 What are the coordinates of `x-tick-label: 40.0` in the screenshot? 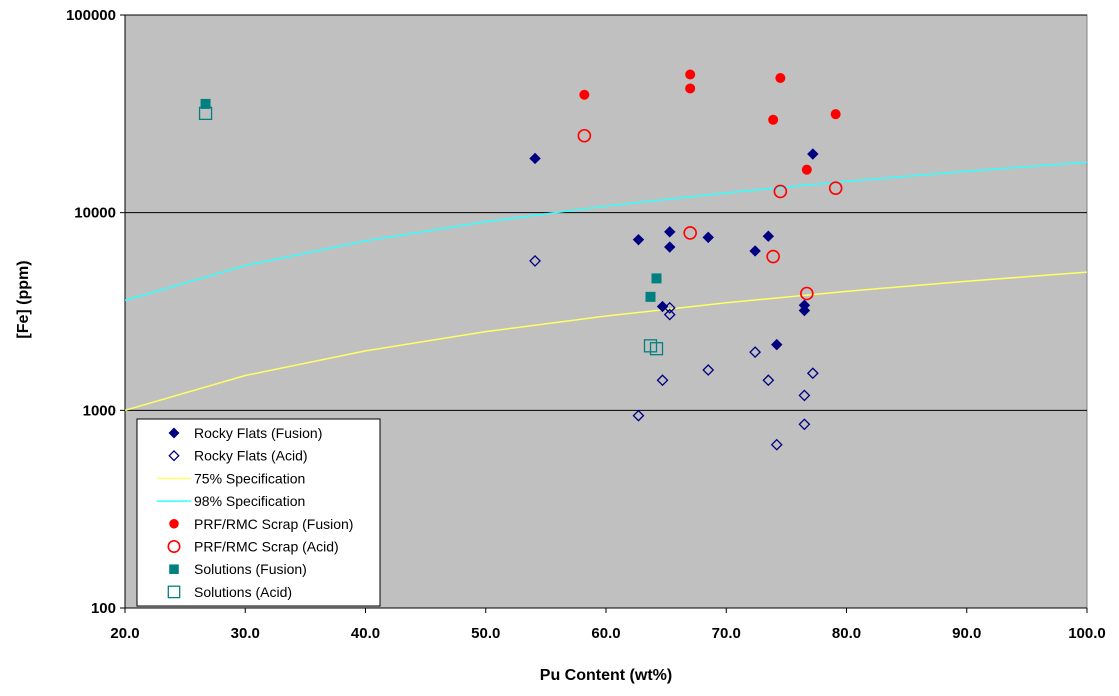 It's located at (365, 633).